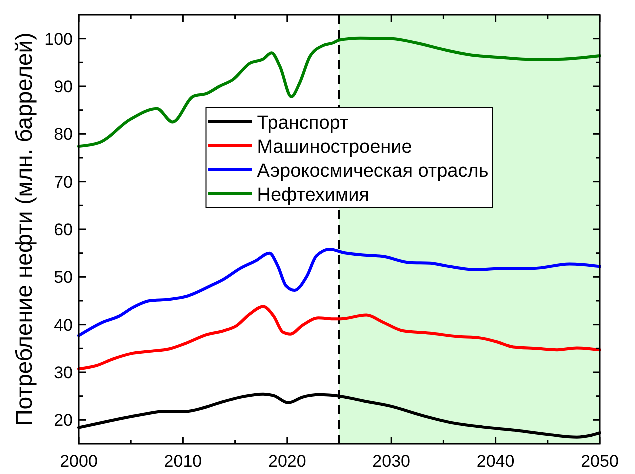  Describe the element at coordinates (391, 461) in the screenshot. I see `x-tick-label: 2030` at that location.